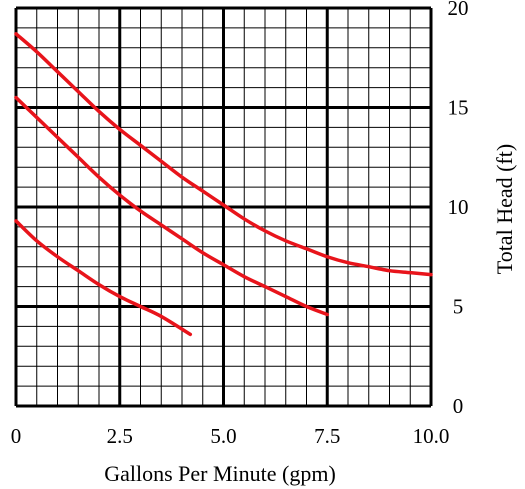 The width and height of the screenshot is (525, 489). I want to click on x-tick-label: 2.5, so click(120, 436).